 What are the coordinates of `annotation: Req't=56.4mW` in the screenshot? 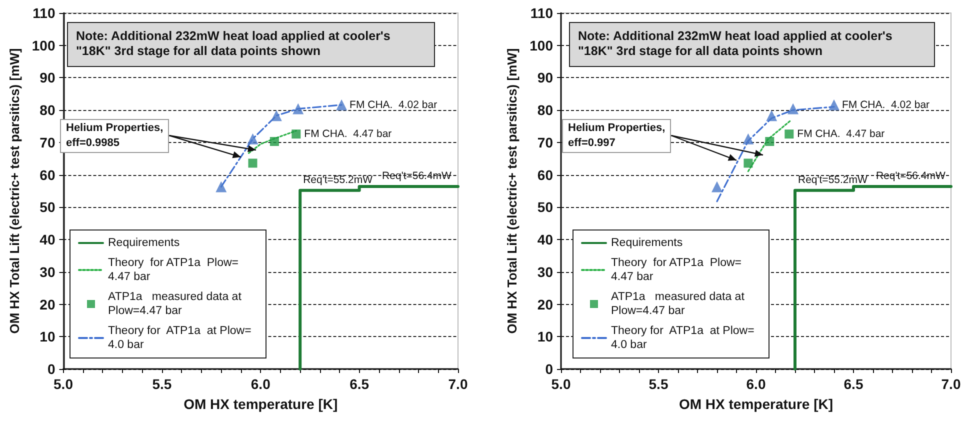 It's located at (417, 176).